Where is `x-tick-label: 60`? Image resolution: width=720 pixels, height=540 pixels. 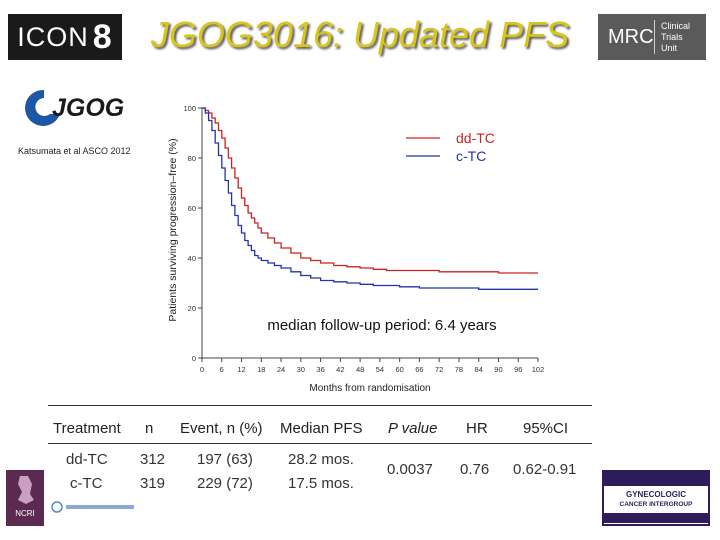
x-tick-label: 60 is located at coordinates (399, 369).